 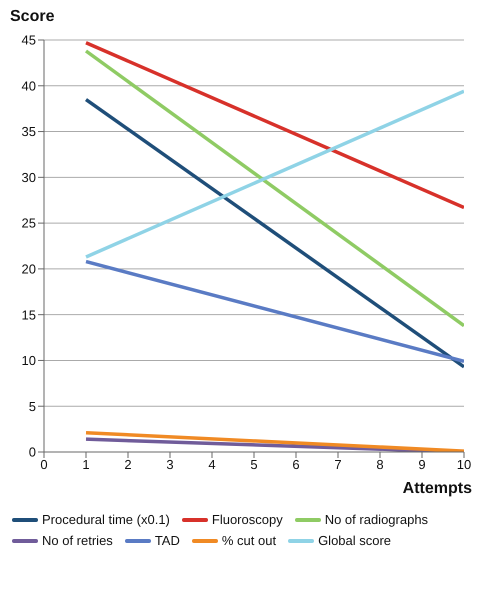 I want to click on legend-label: TAD, so click(x=167, y=540).